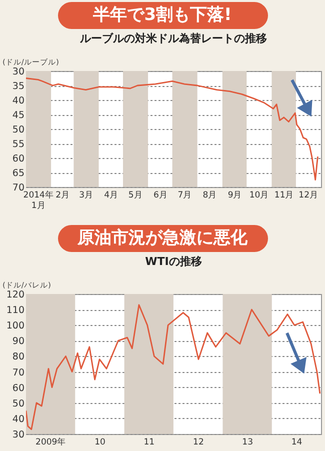 The image size is (325, 451). What do you see at coordinates (18, 115) in the screenshot?
I see `y-tick-label: 45` at bounding box center [18, 115].